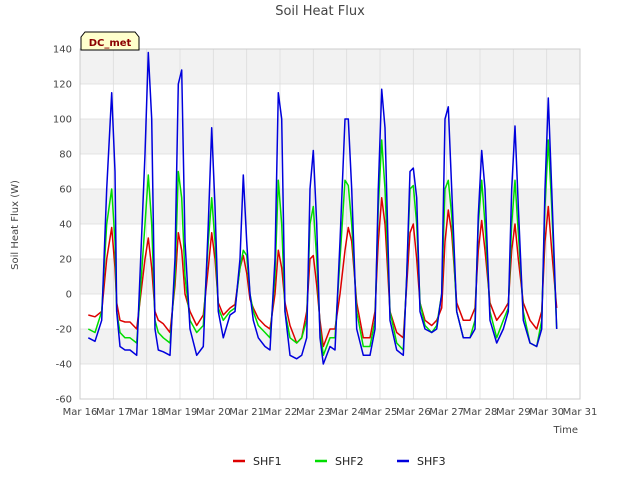 Image resolution: width=640 pixels, height=480 pixels. Describe the element at coordinates (580, 412) in the screenshot. I see `x-tick-label: Mar 31` at that location.